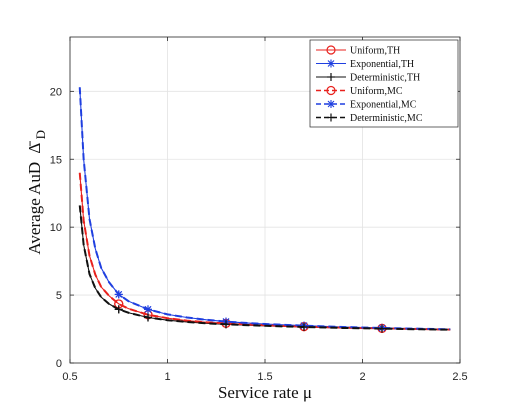  What do you see at coordinates (69, 377) in the screenshot?
I see `x-tick-label: 0.5` at bounding box center [69, 377].